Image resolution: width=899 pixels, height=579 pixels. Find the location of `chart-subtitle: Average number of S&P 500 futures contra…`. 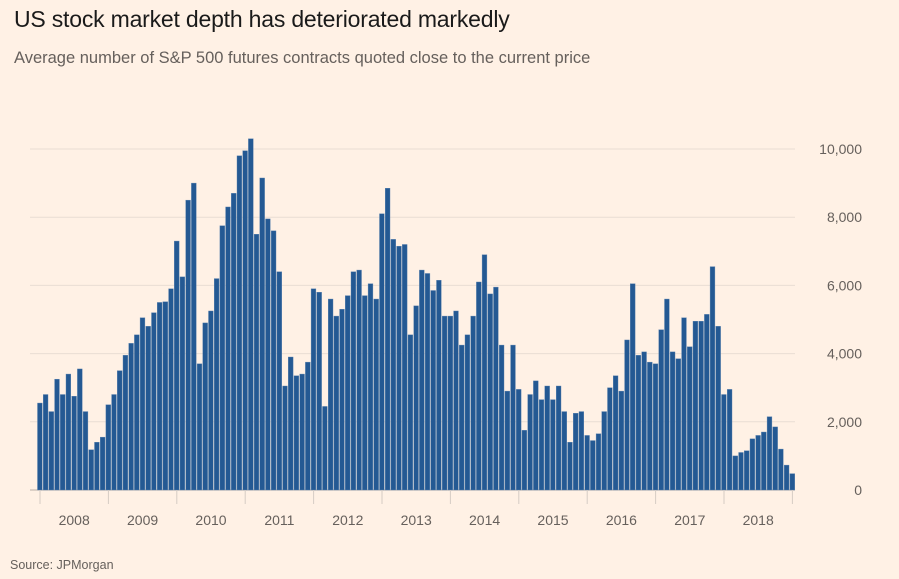

chart-subtitle: Average number of S&P 500 futures contra… is located at coordinates (302, 58).